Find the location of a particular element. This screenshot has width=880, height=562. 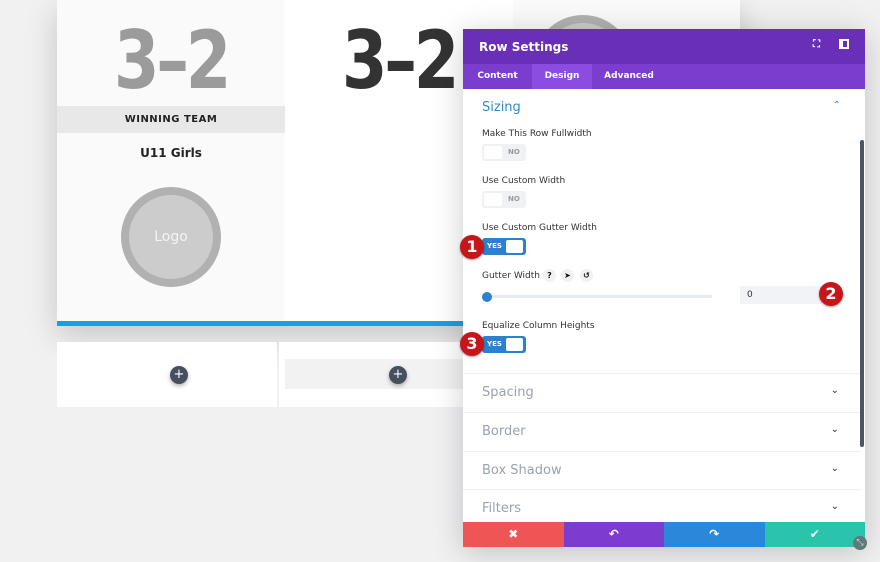

fullwidth-toggle: NO is located at coordinates (504, 152).